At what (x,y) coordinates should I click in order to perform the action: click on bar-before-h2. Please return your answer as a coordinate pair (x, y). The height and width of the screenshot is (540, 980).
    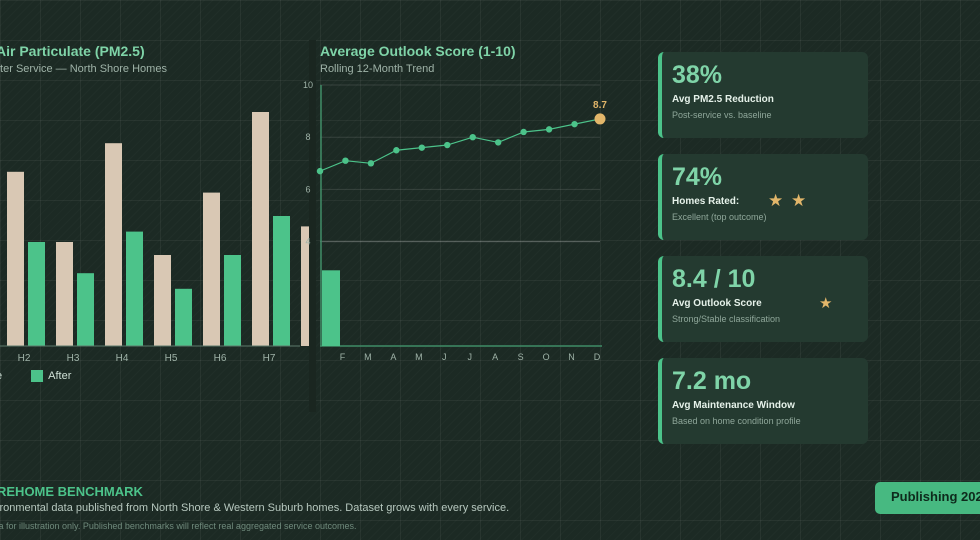
    Looking at the image, I should click on (15, 258).